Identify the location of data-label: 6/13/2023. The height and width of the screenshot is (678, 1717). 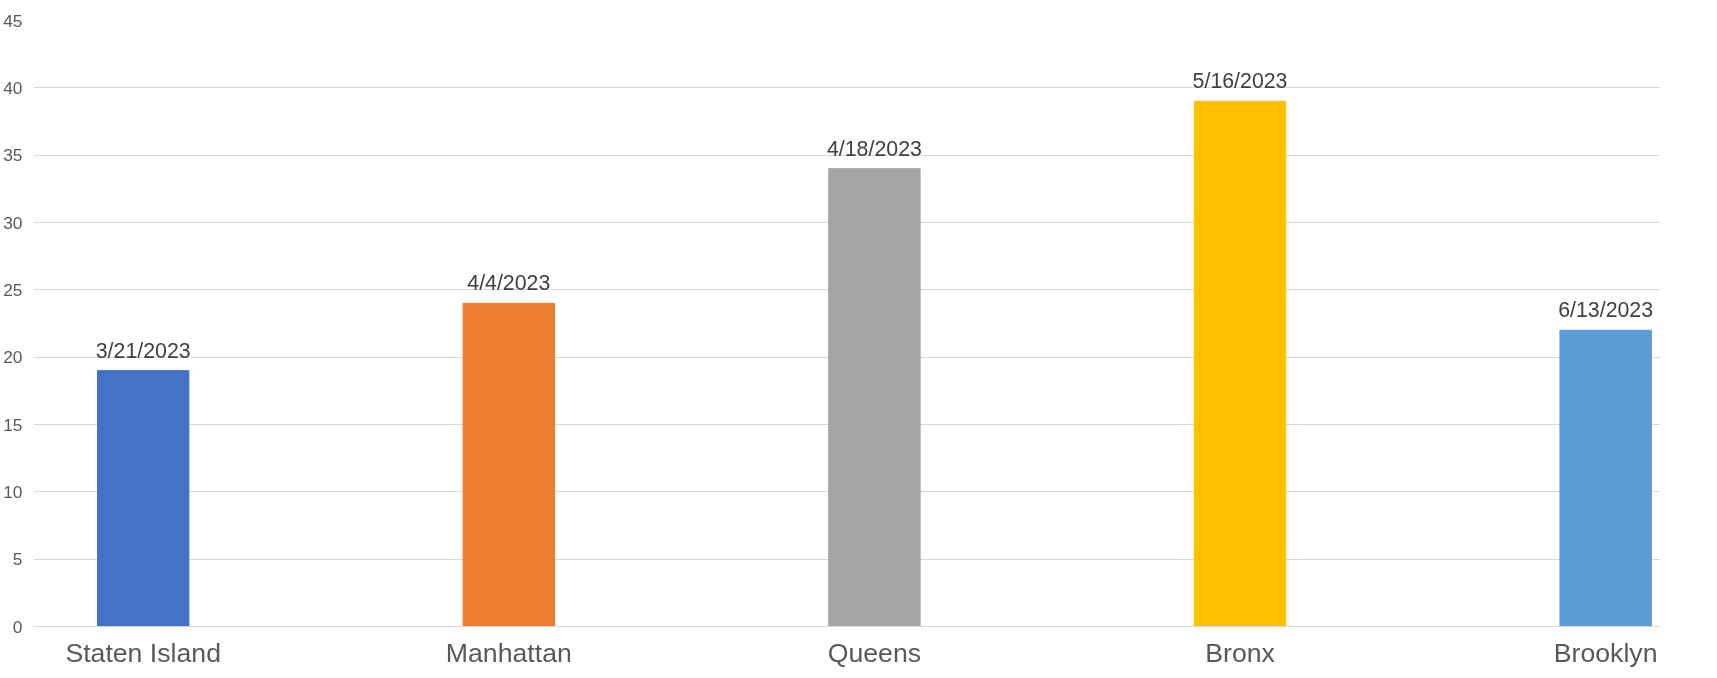
(1606, 310).